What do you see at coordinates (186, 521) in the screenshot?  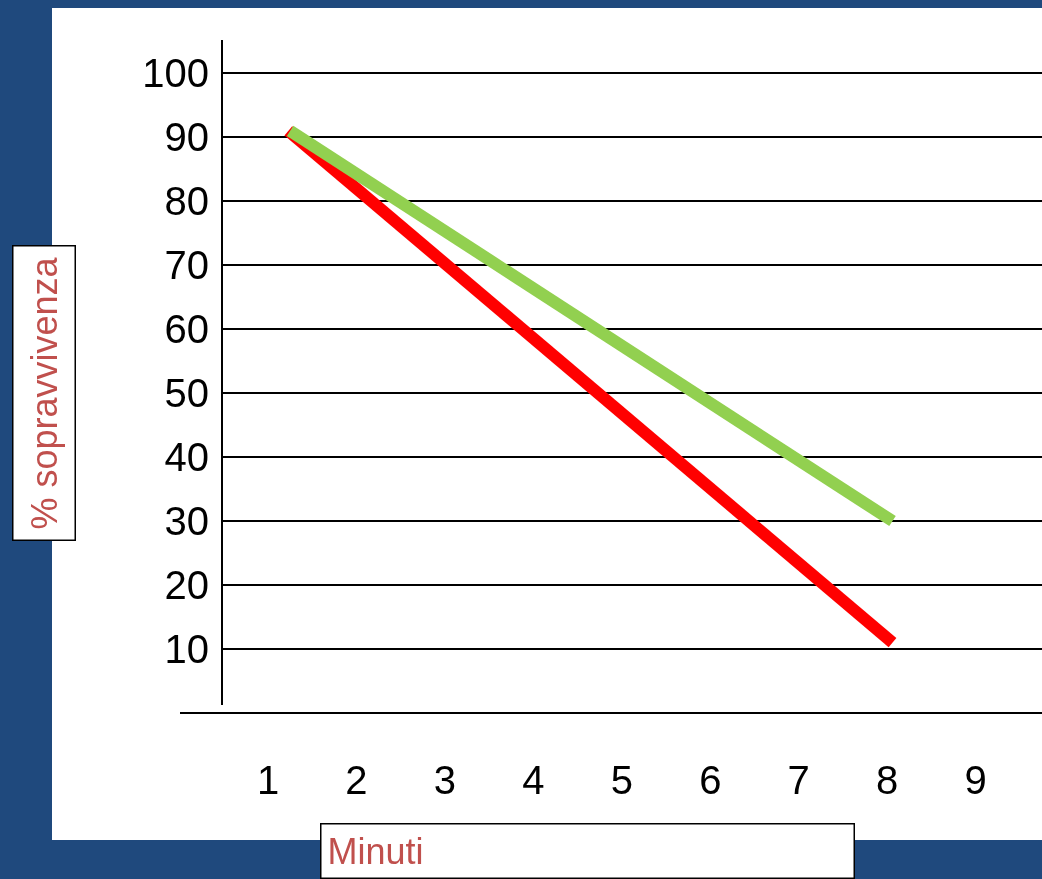 I see `y-tick-label: 30` at bounding box center [186, 521].